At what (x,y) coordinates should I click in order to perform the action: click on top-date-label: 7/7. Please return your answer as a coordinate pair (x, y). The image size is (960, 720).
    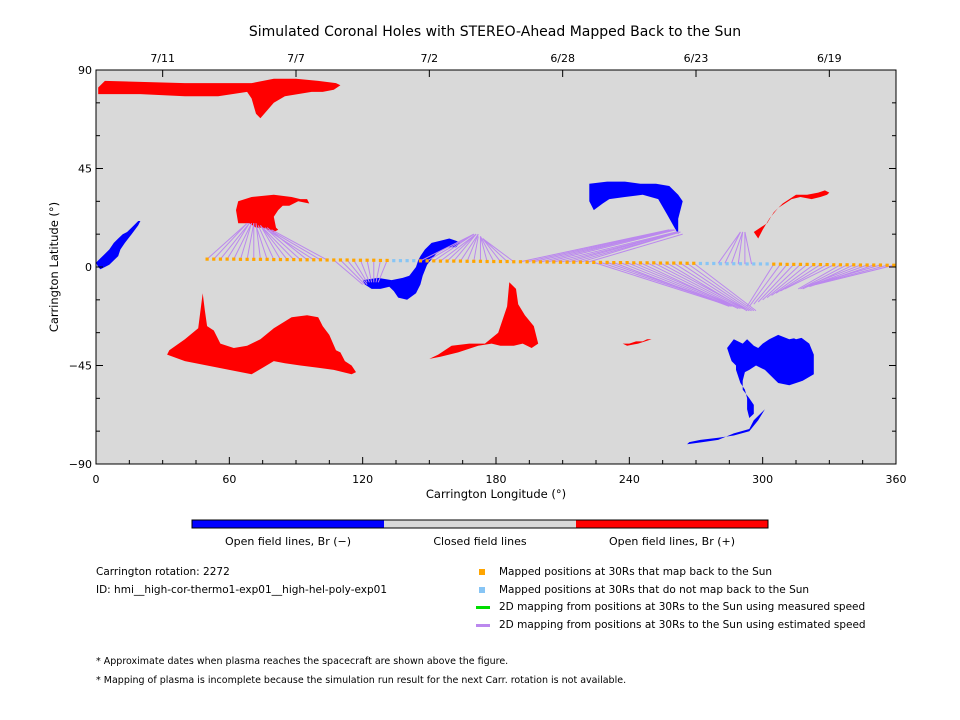
    Looking at the image, I should click on (296, 58).